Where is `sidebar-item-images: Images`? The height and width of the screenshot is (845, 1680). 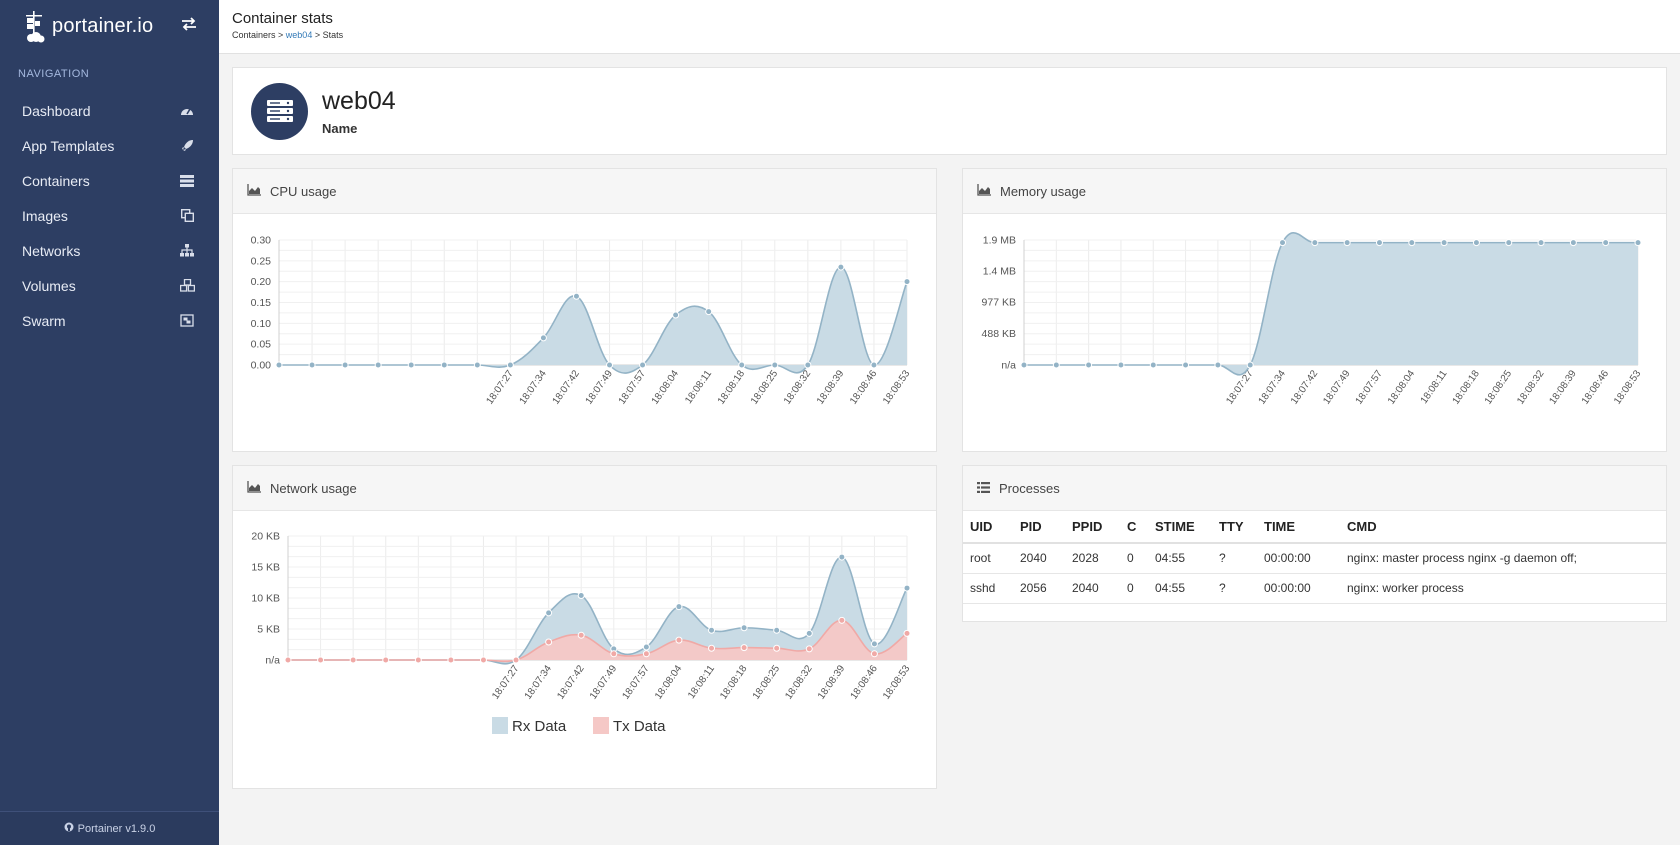
sidebar-item-images: Images is located at coordinates (109, 215).